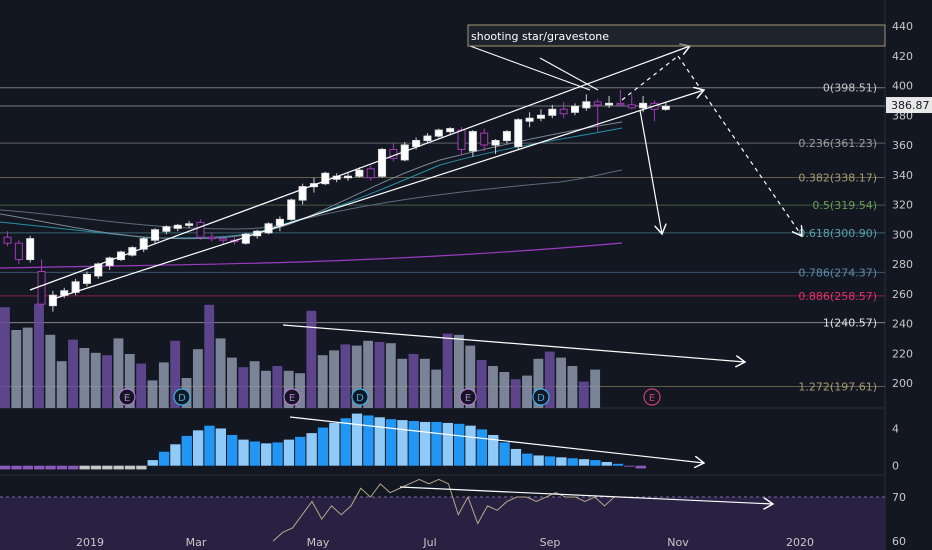 The width and height of the screenshot is (932, 550). What do you see at coordinates (902, 145) in the screenshot?
I see `price-tick-label: 360` at bounding box center [902, 145].